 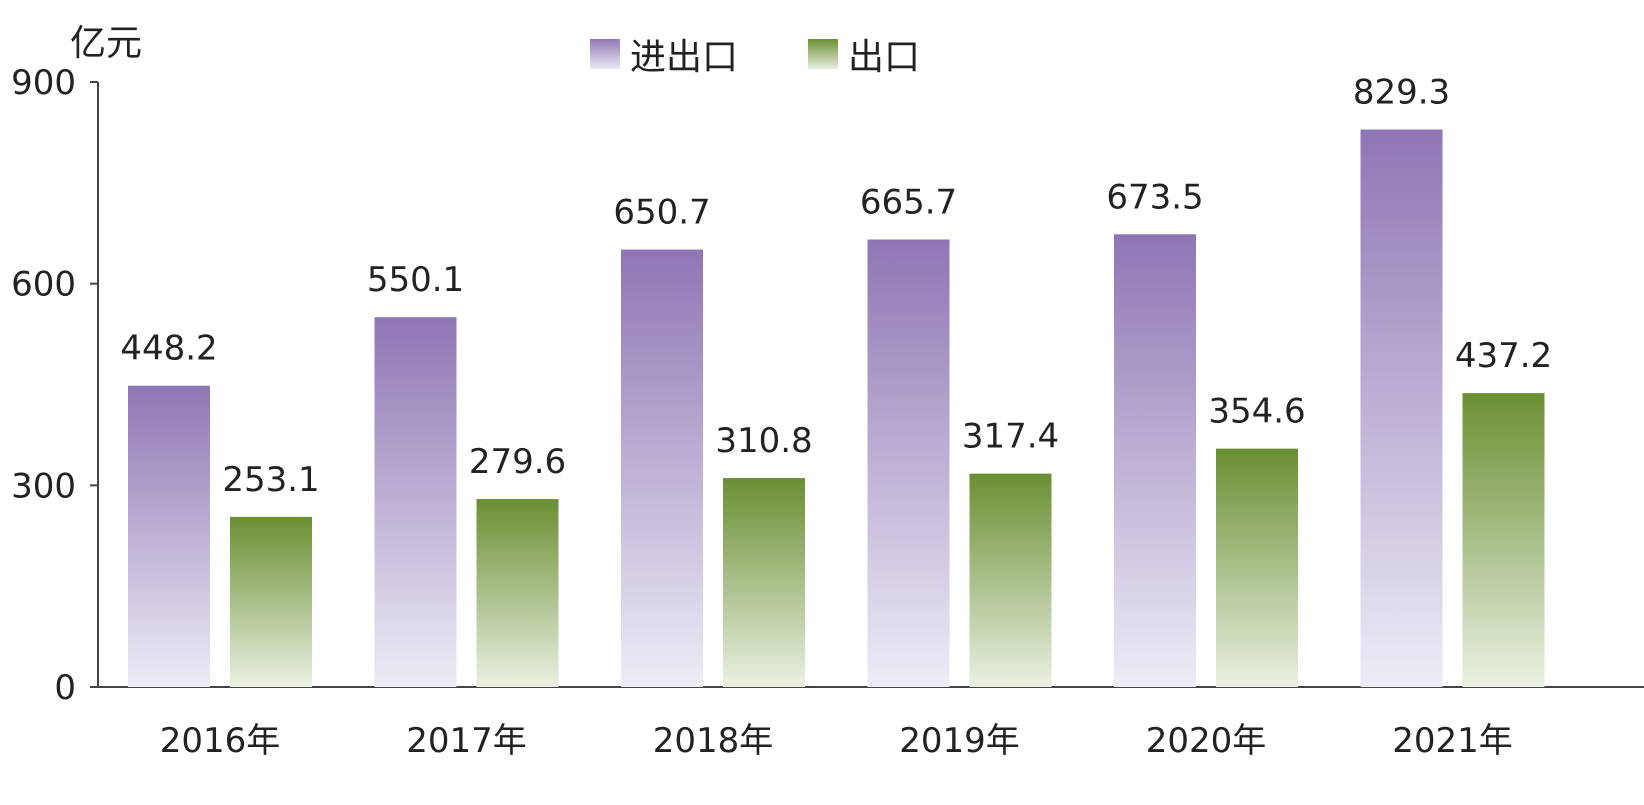 I want to click on data-label: 550.1, so click(x=415, y=280).